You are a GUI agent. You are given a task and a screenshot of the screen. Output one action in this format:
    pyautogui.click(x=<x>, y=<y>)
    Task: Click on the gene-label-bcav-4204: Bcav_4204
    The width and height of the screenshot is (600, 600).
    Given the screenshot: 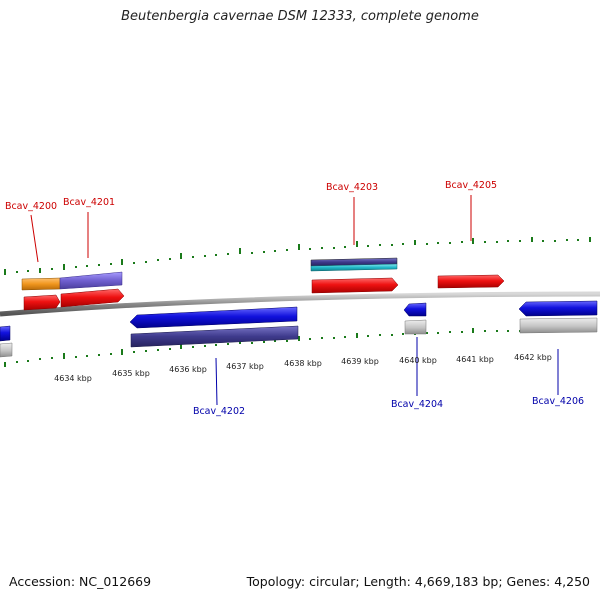 What is the action you would take?
    pyautogui.click(x=417, y=404)
    